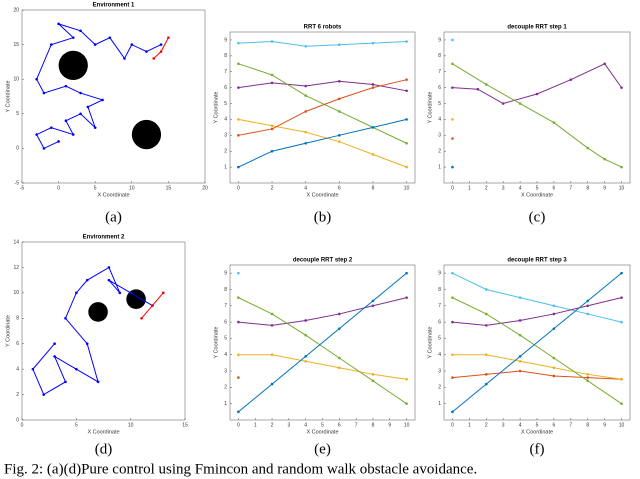  Describe the element at coordinates (225, 40) in the screenshot. I see `y-tick-label: 9` at that location.